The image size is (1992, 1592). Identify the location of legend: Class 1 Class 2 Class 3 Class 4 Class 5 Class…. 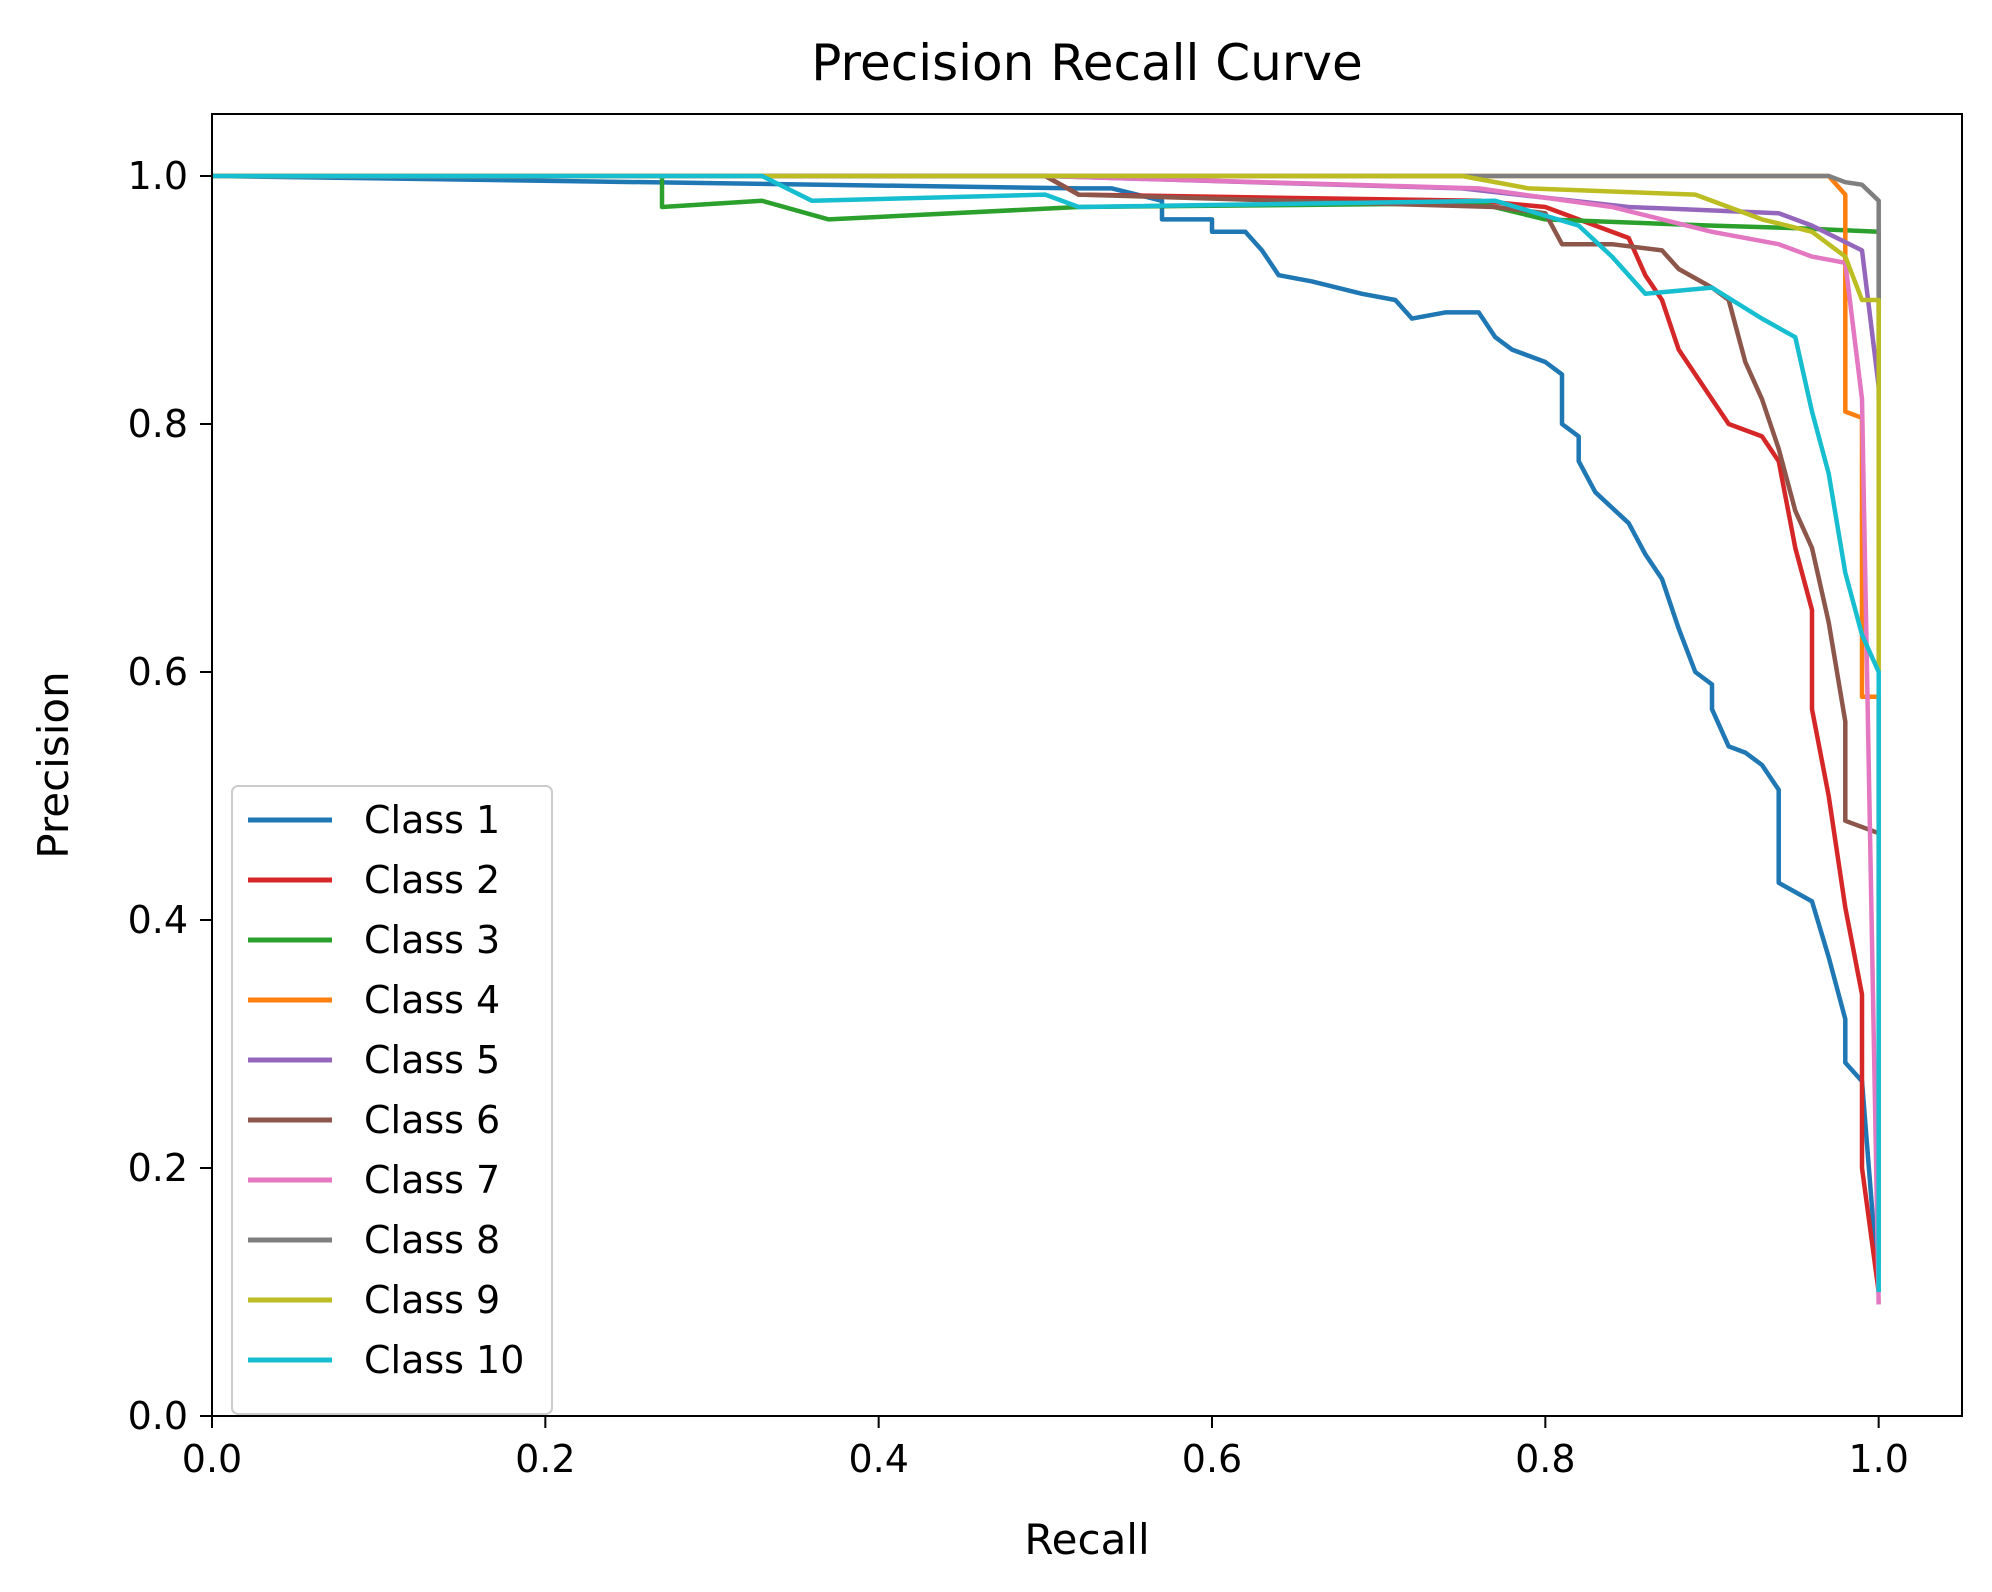
(392, 1100).